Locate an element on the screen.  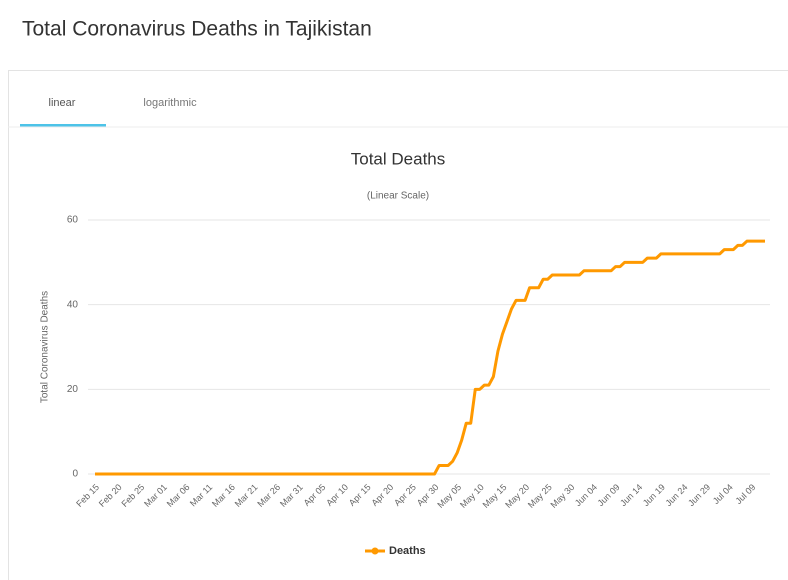
y-tick-label: 60 is located at coordinates (73, 220).